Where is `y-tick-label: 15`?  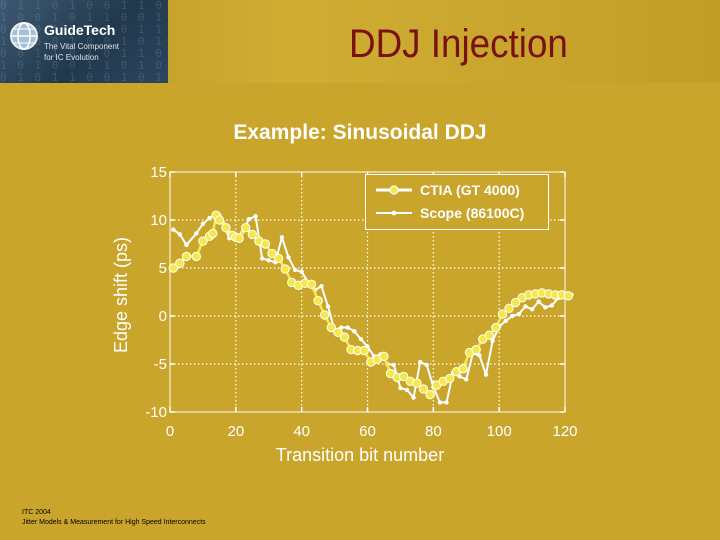
y-tick-label: 15 is located at coordinates (158, 172).